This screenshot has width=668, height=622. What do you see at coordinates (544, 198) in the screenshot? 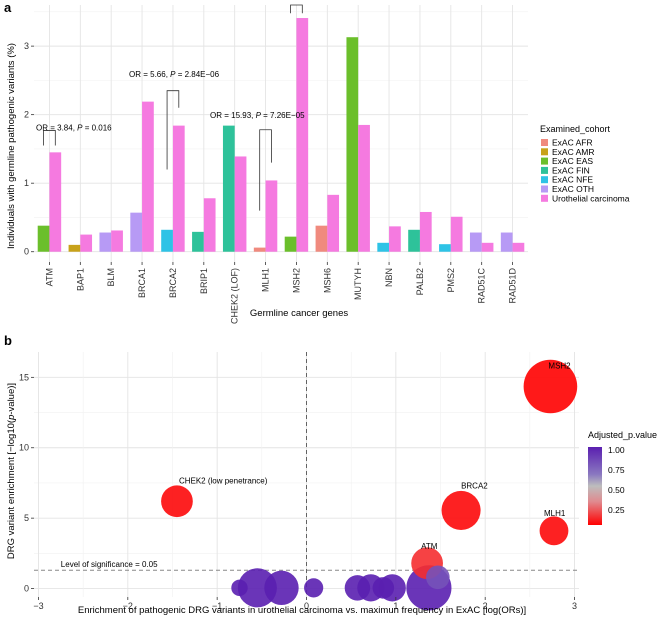
I see `legend-swatch-urothelial-carcinoma` at bounding box center [544, 198].